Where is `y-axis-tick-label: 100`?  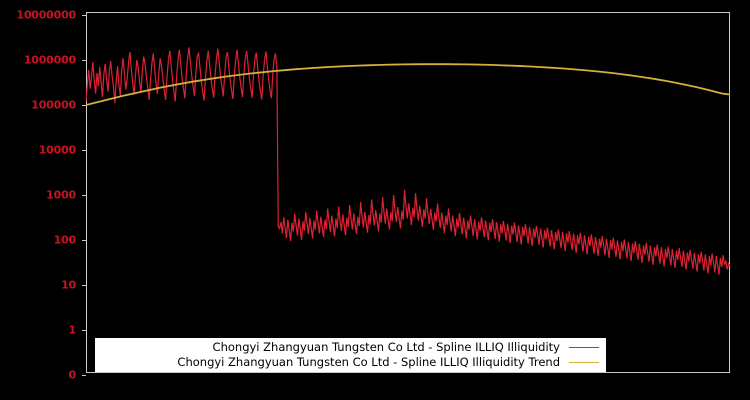
y-axis-tick-label: 100 is located at coordinates (65, 240).